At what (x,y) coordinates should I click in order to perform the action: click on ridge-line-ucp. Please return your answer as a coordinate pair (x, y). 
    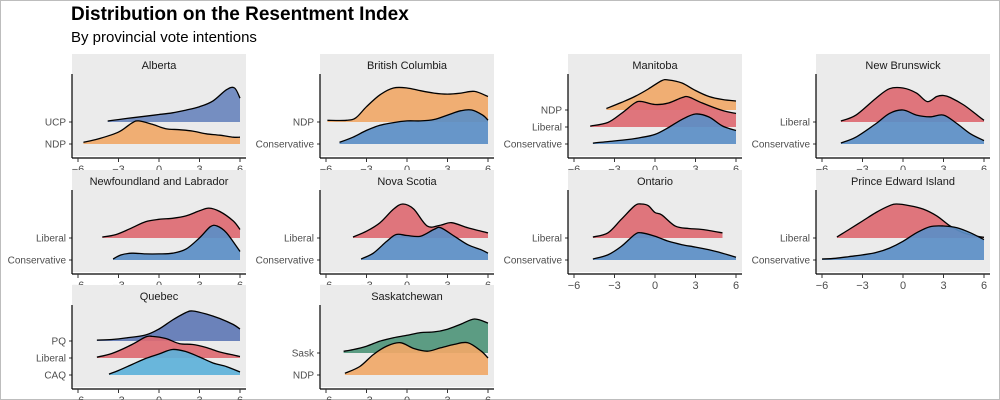
    Looking at the image, I should click on (174, 104).